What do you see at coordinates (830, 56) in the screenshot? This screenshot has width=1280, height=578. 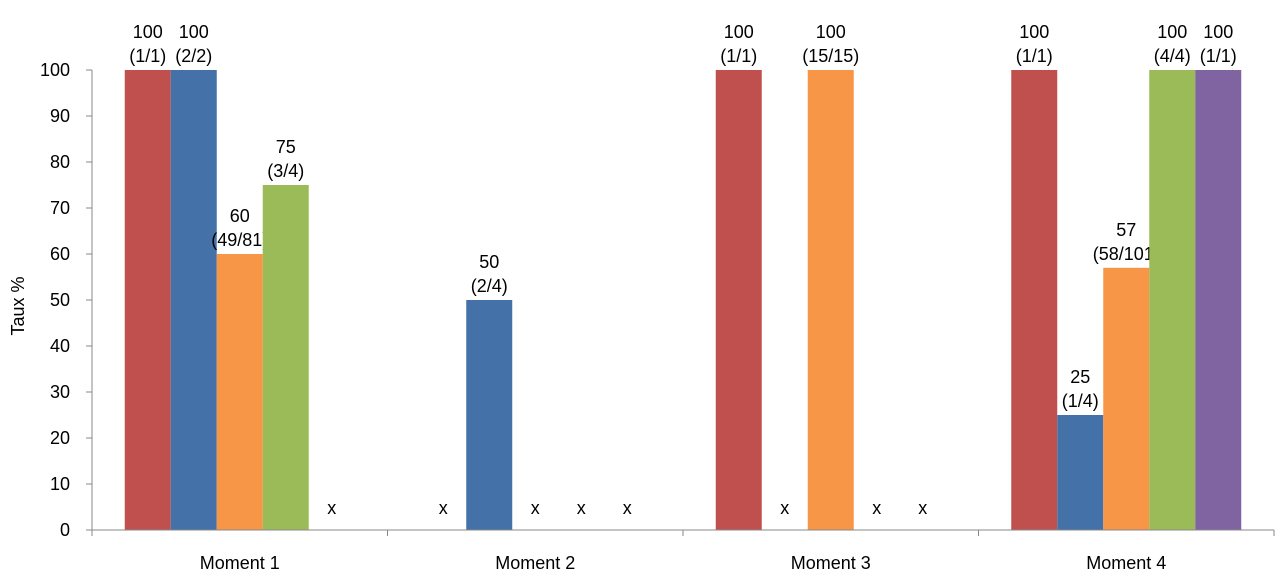 I see `data-label-ratio: (15/15)` at bounding box center [830, 56].